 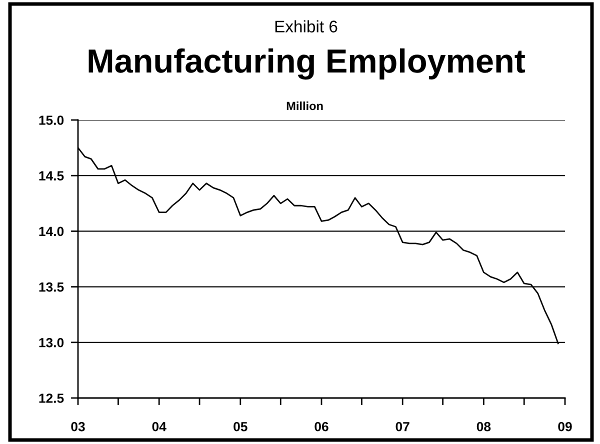 What do you see at coordinates (51, 176) in the screenshot?
I see `y-tick-label: 14.5` at bounding box center [51, 176].